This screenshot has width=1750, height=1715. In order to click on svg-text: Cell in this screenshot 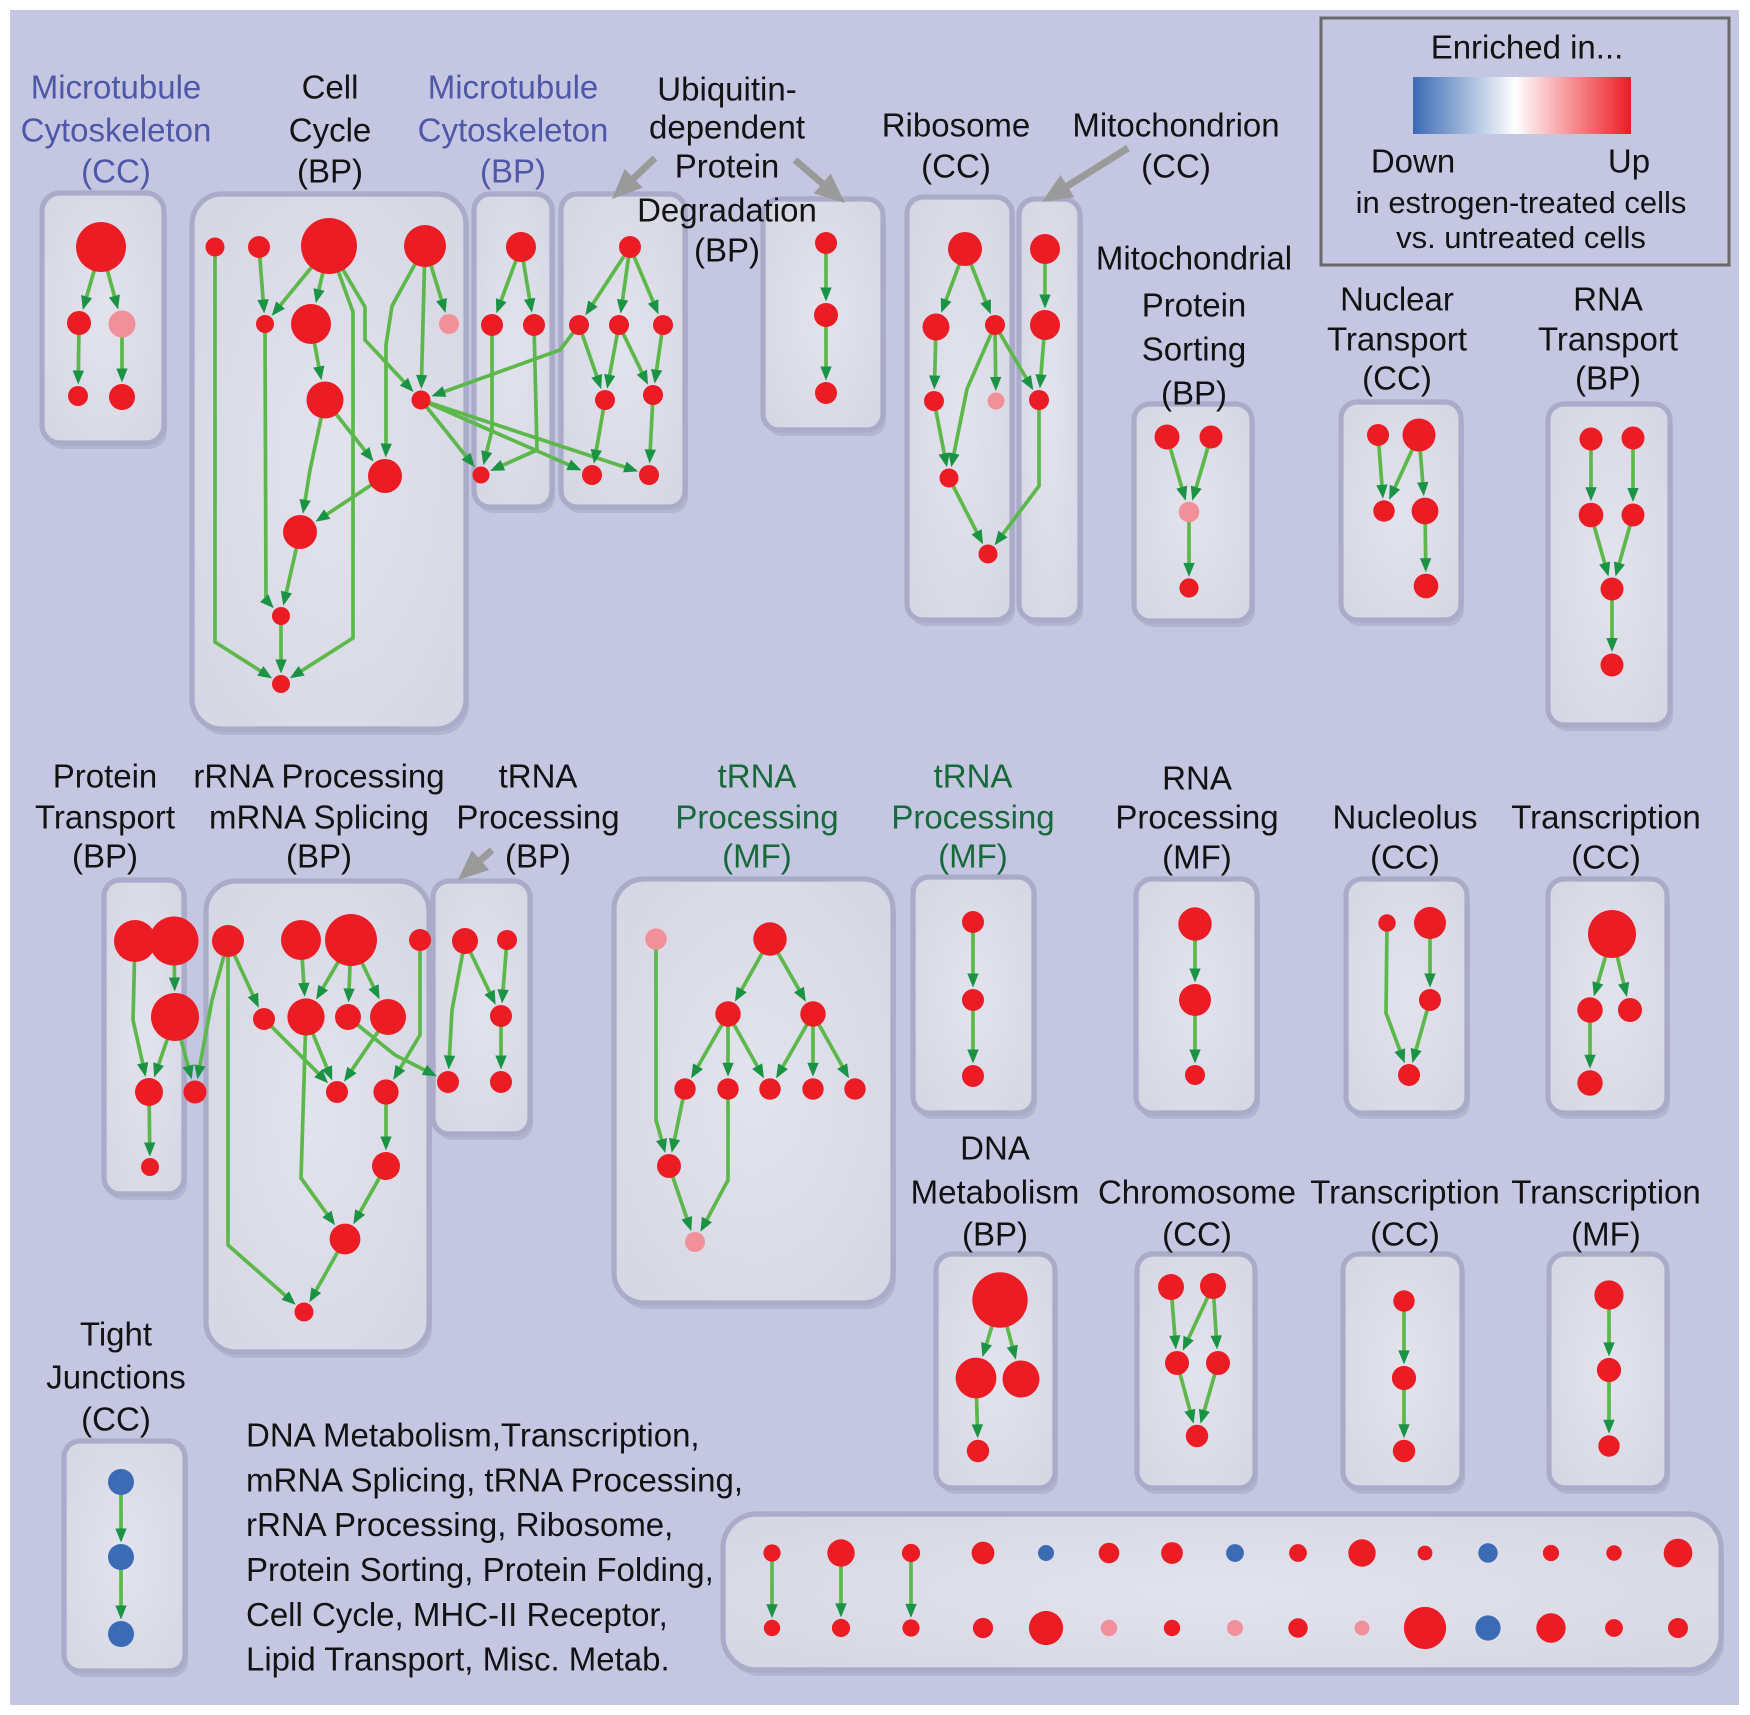, I will do `click(330, 87)`.